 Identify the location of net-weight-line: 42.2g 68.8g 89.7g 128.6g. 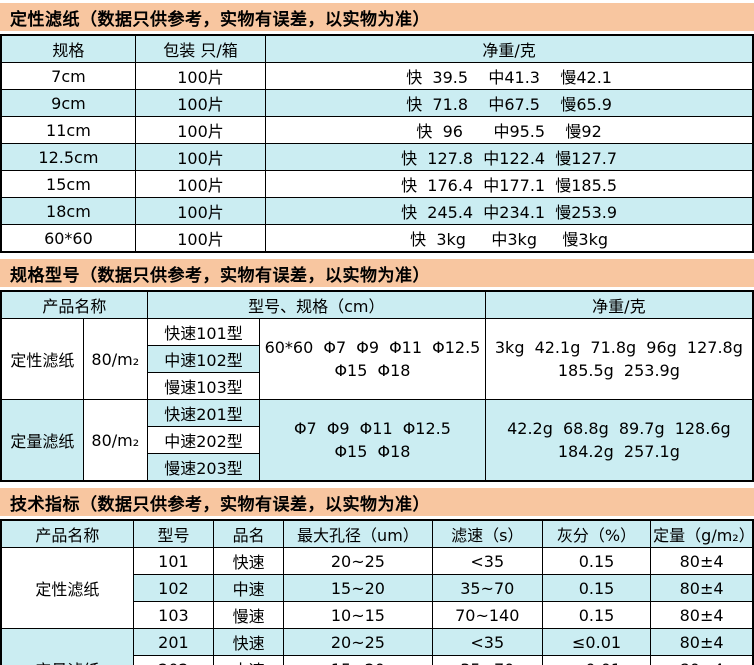
(619, 428).